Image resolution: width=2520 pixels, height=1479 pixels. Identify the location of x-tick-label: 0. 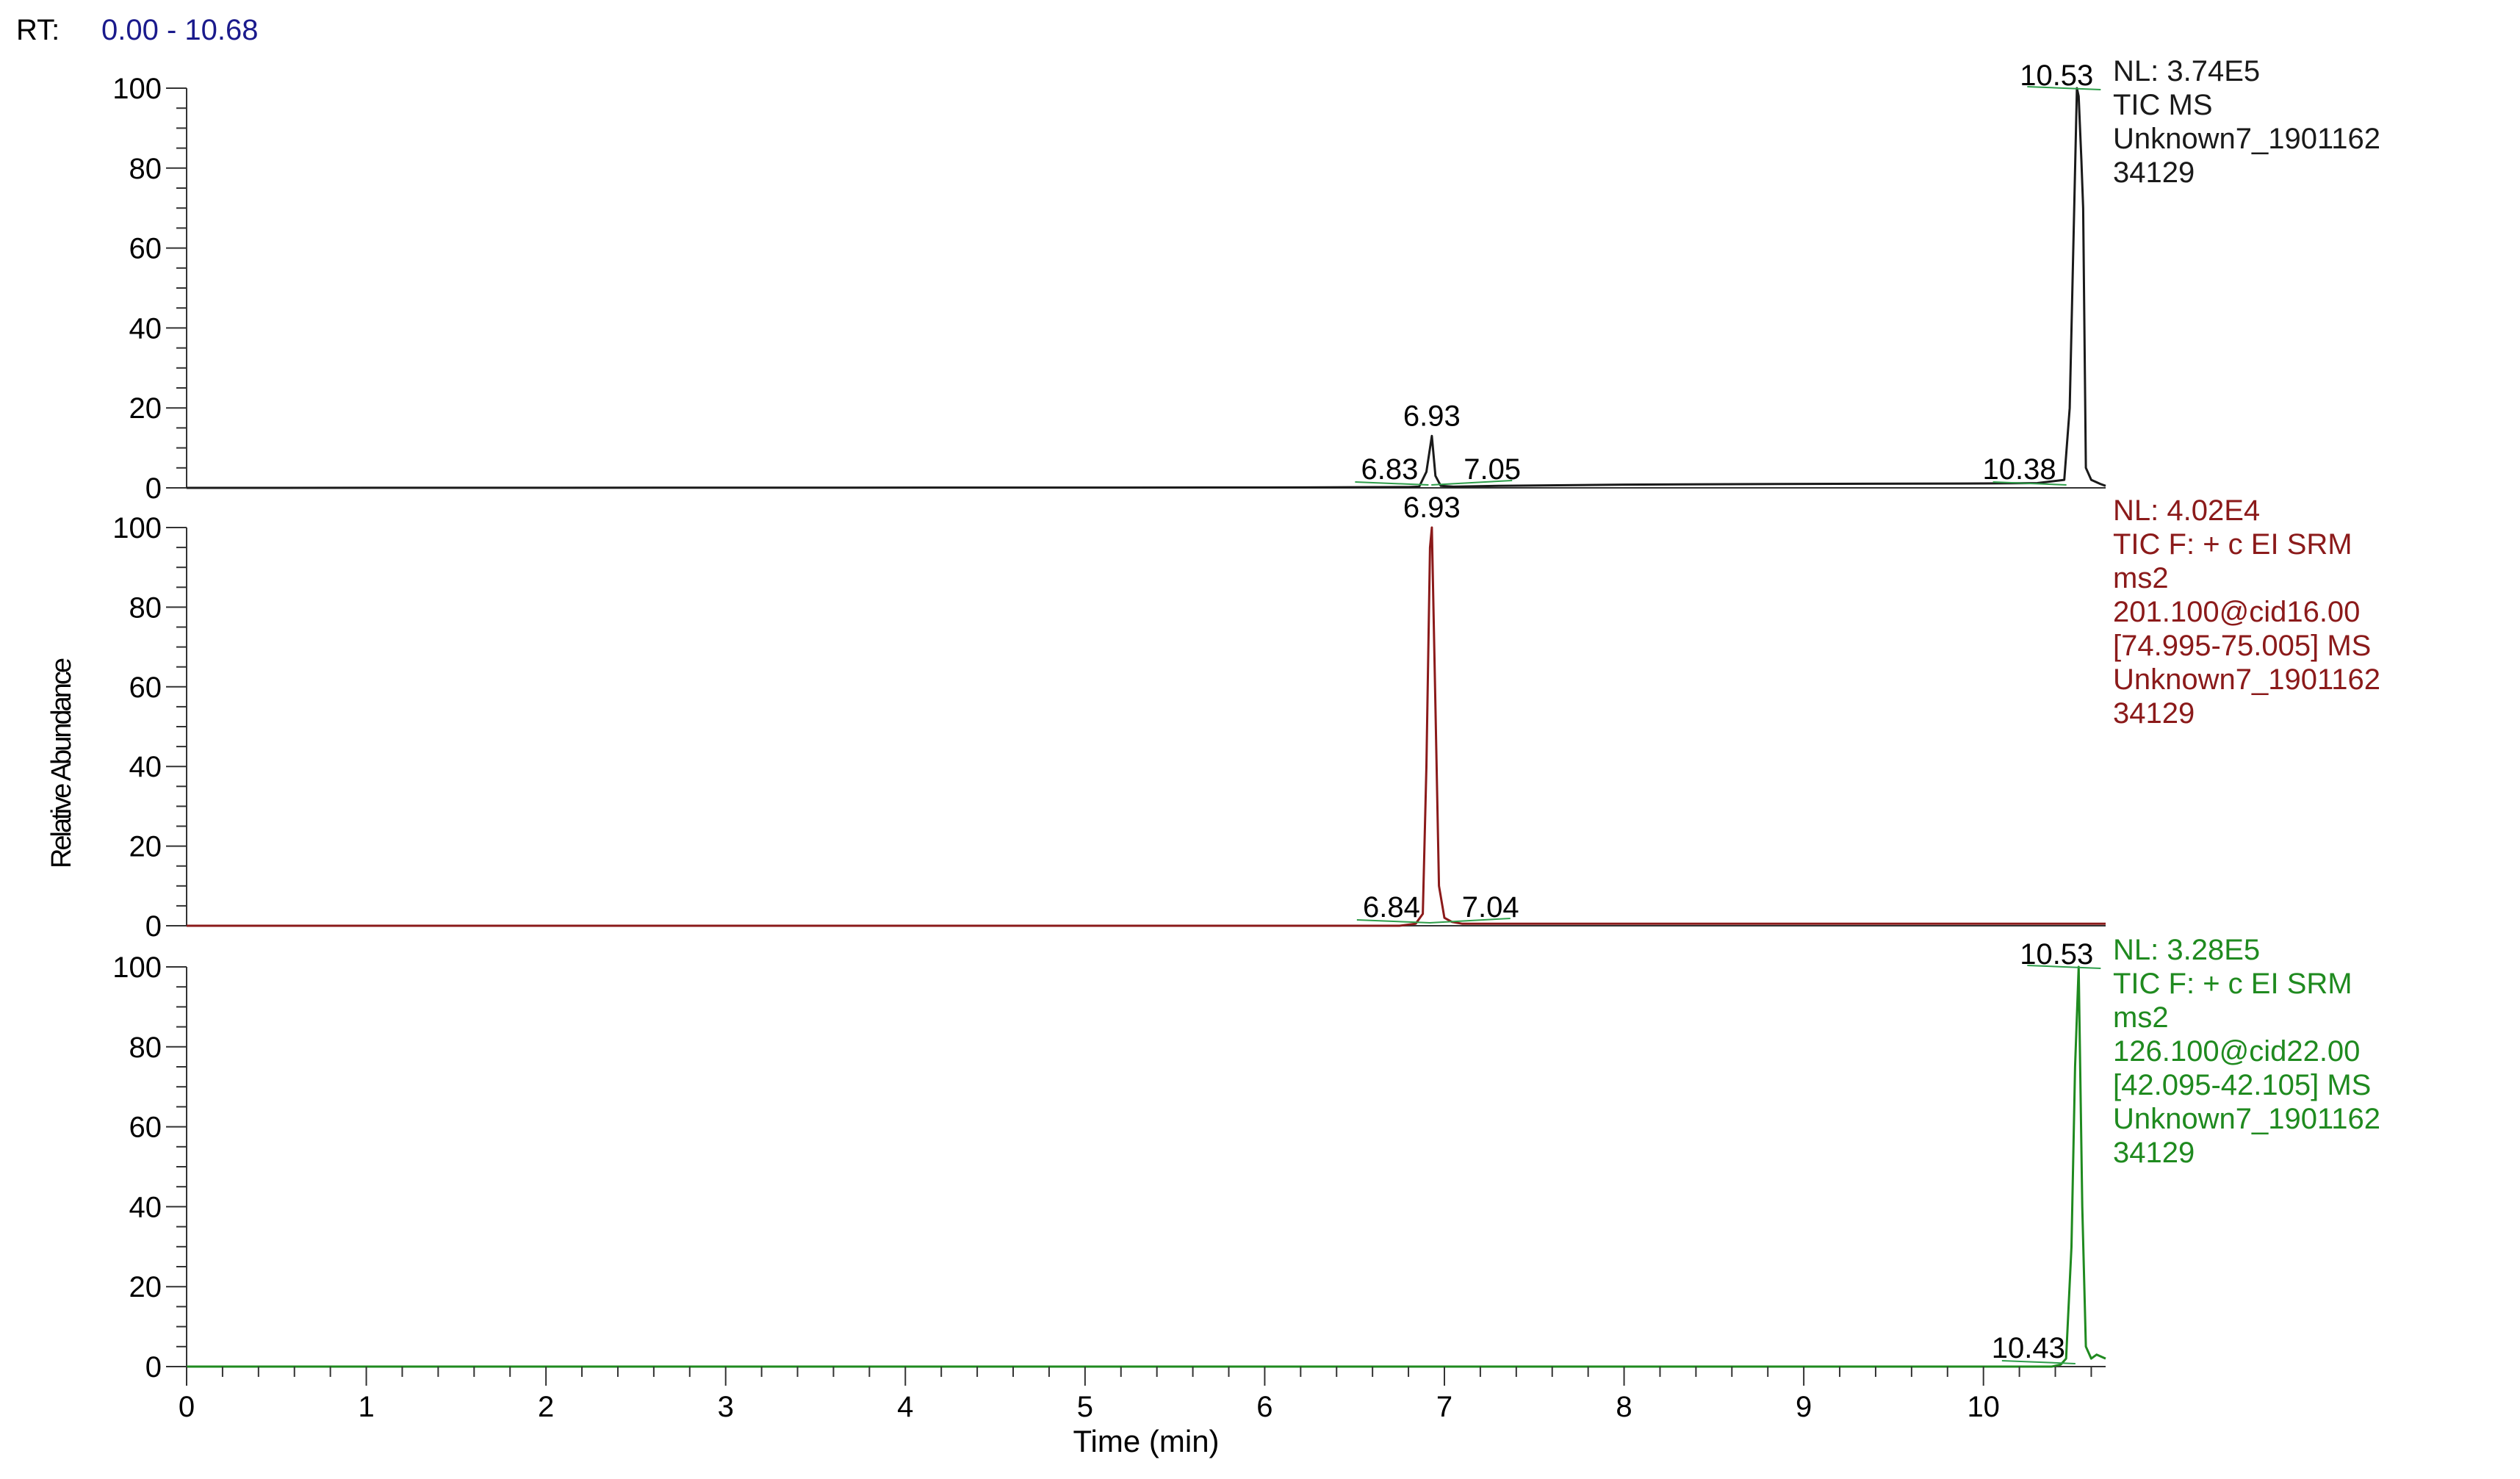
(187, 1407).